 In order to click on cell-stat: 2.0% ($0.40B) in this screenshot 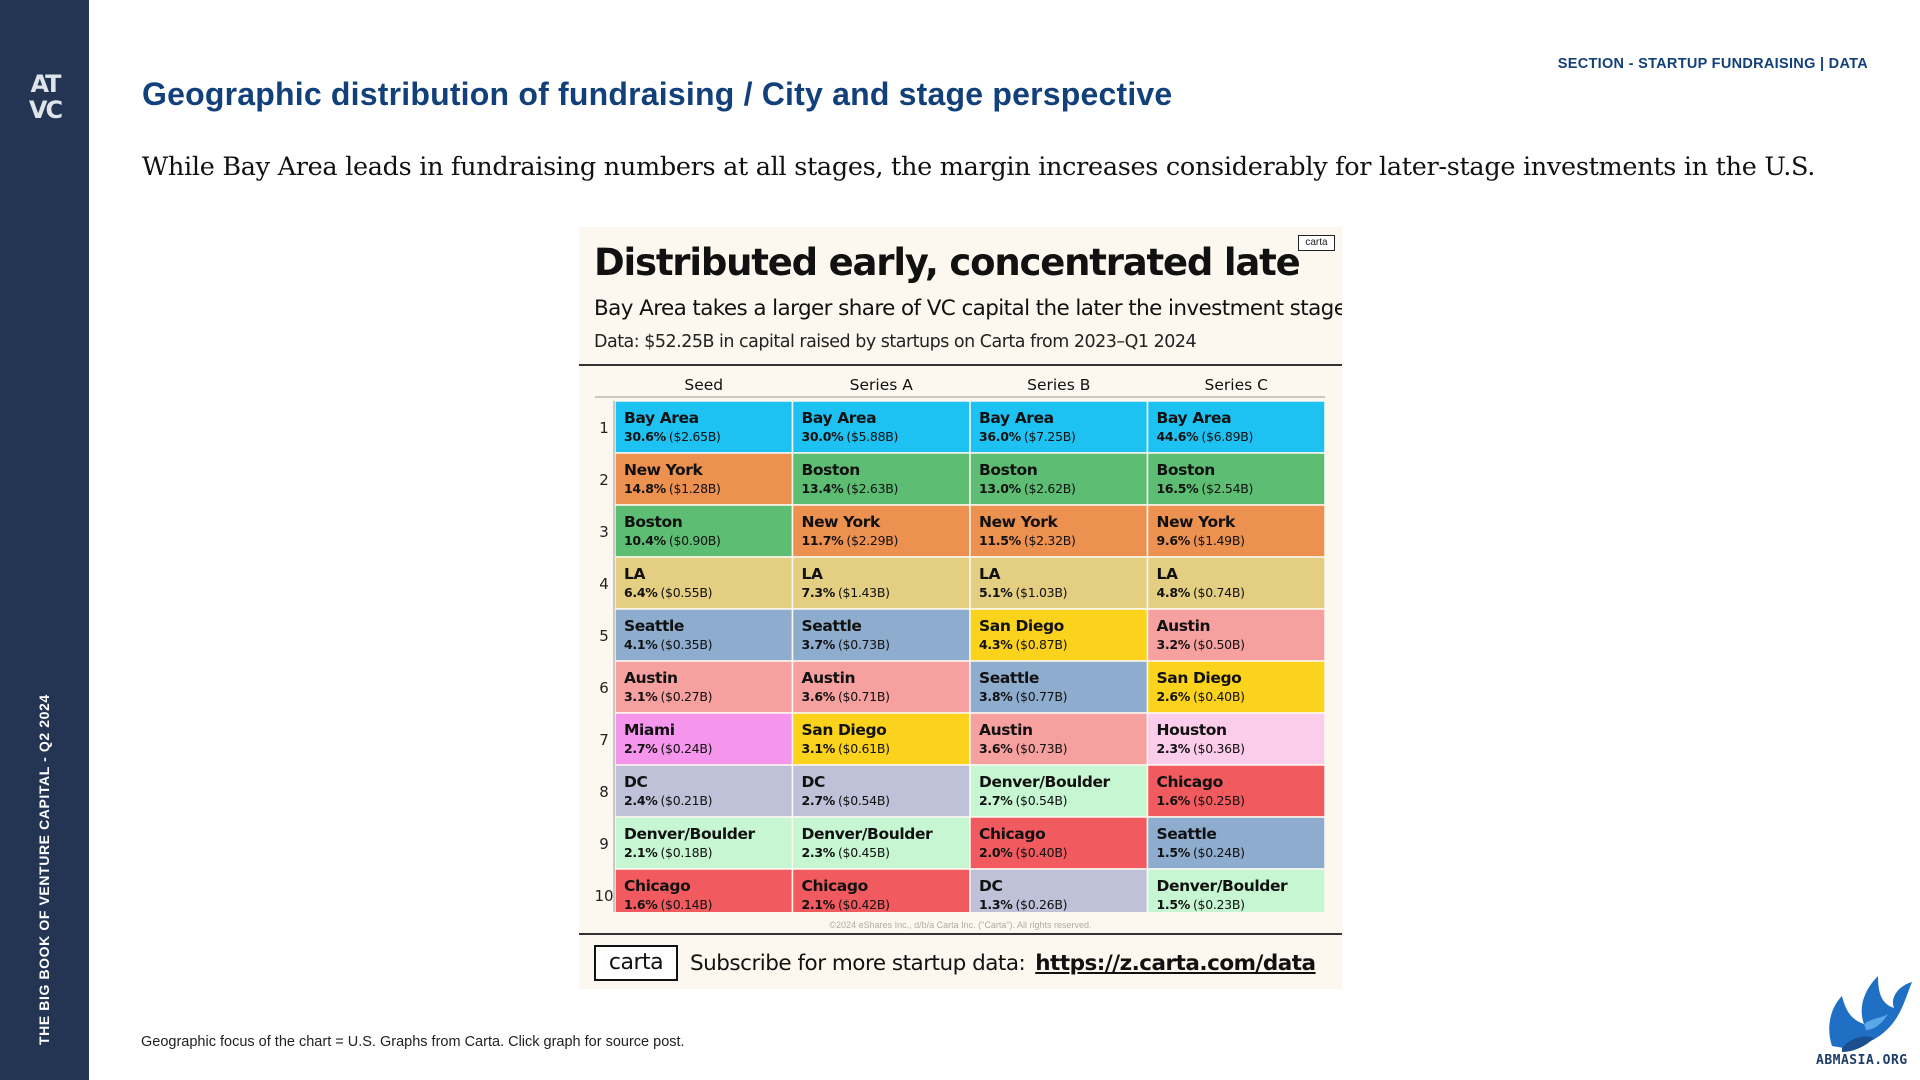, I will do `click(1023, 852)`.